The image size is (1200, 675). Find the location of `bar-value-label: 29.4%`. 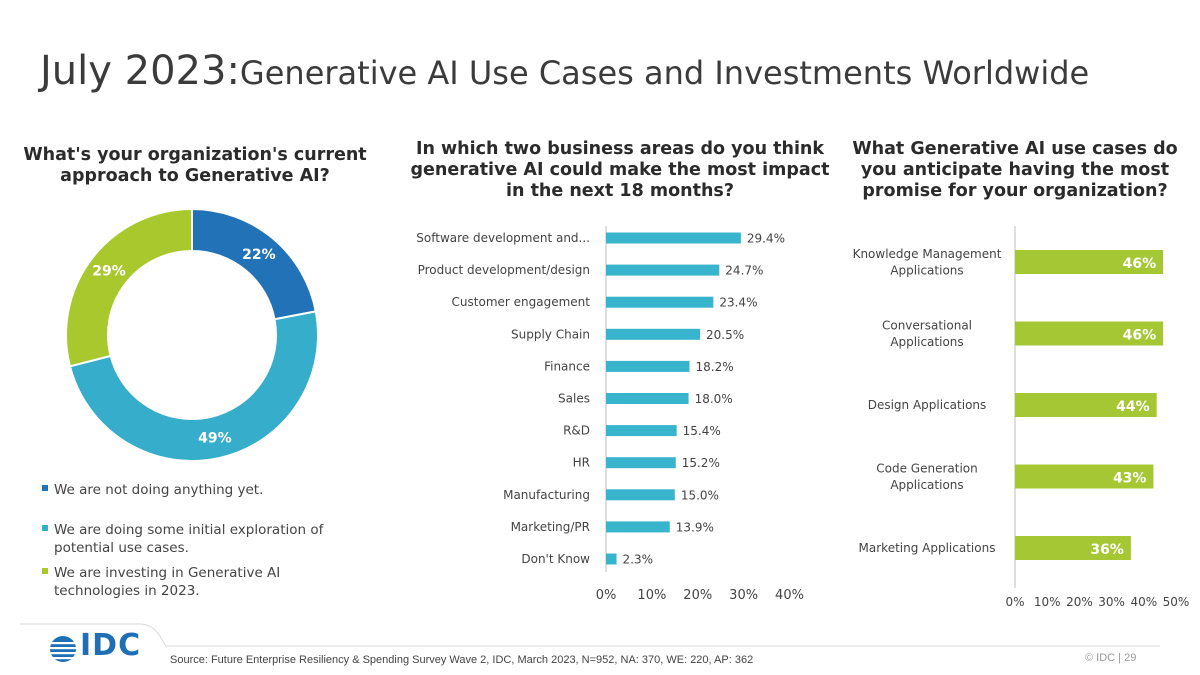

bar-value-label: 29.4% is located at coordinates (766, 239).